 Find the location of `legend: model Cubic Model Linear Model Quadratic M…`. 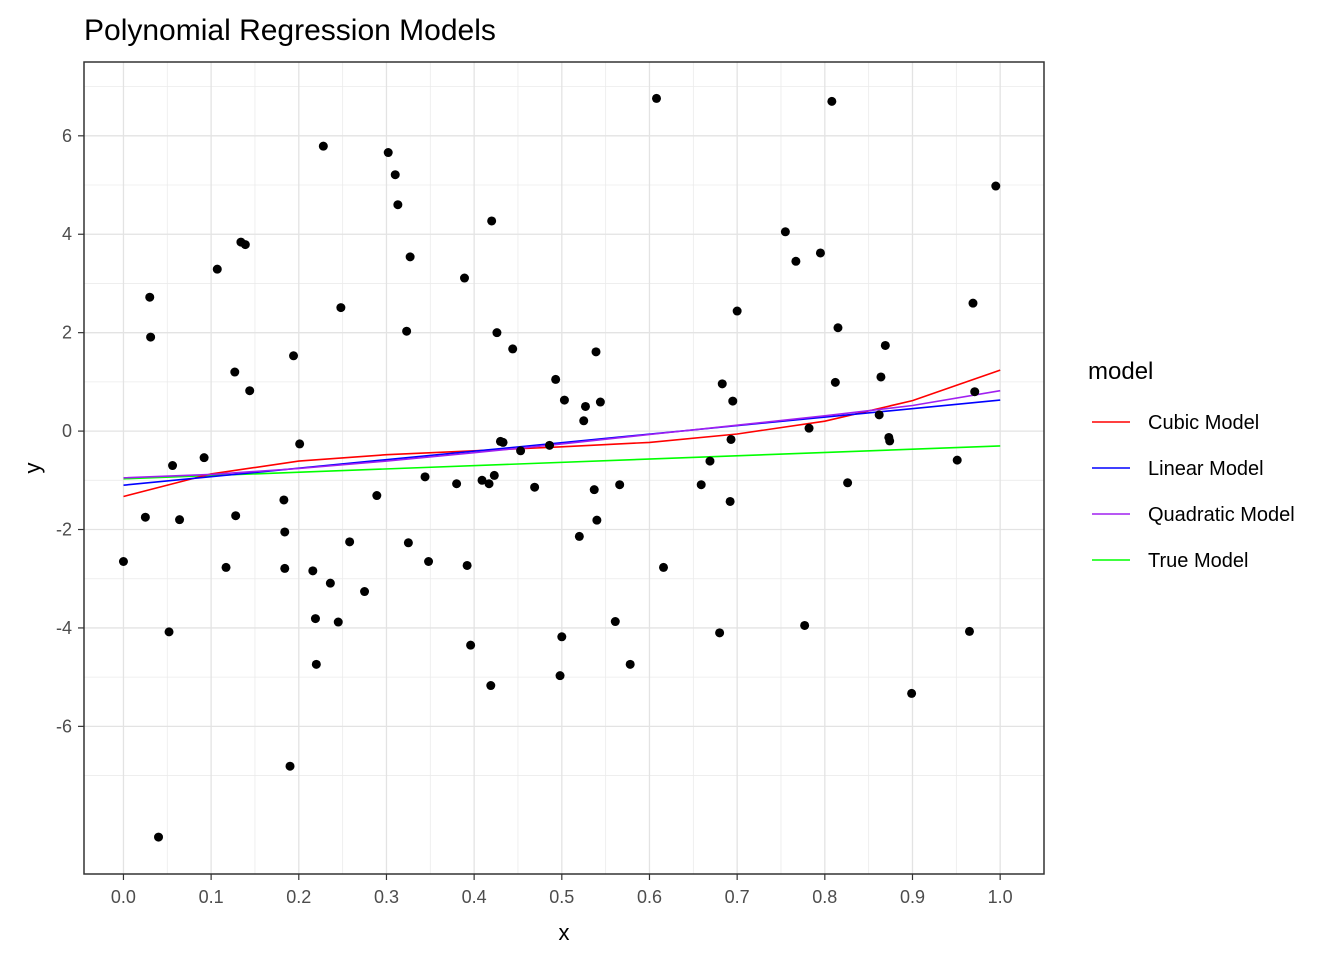

legend: model Cubic Model Linear Model Quadratic M… is located at coordinates (1191, 465).